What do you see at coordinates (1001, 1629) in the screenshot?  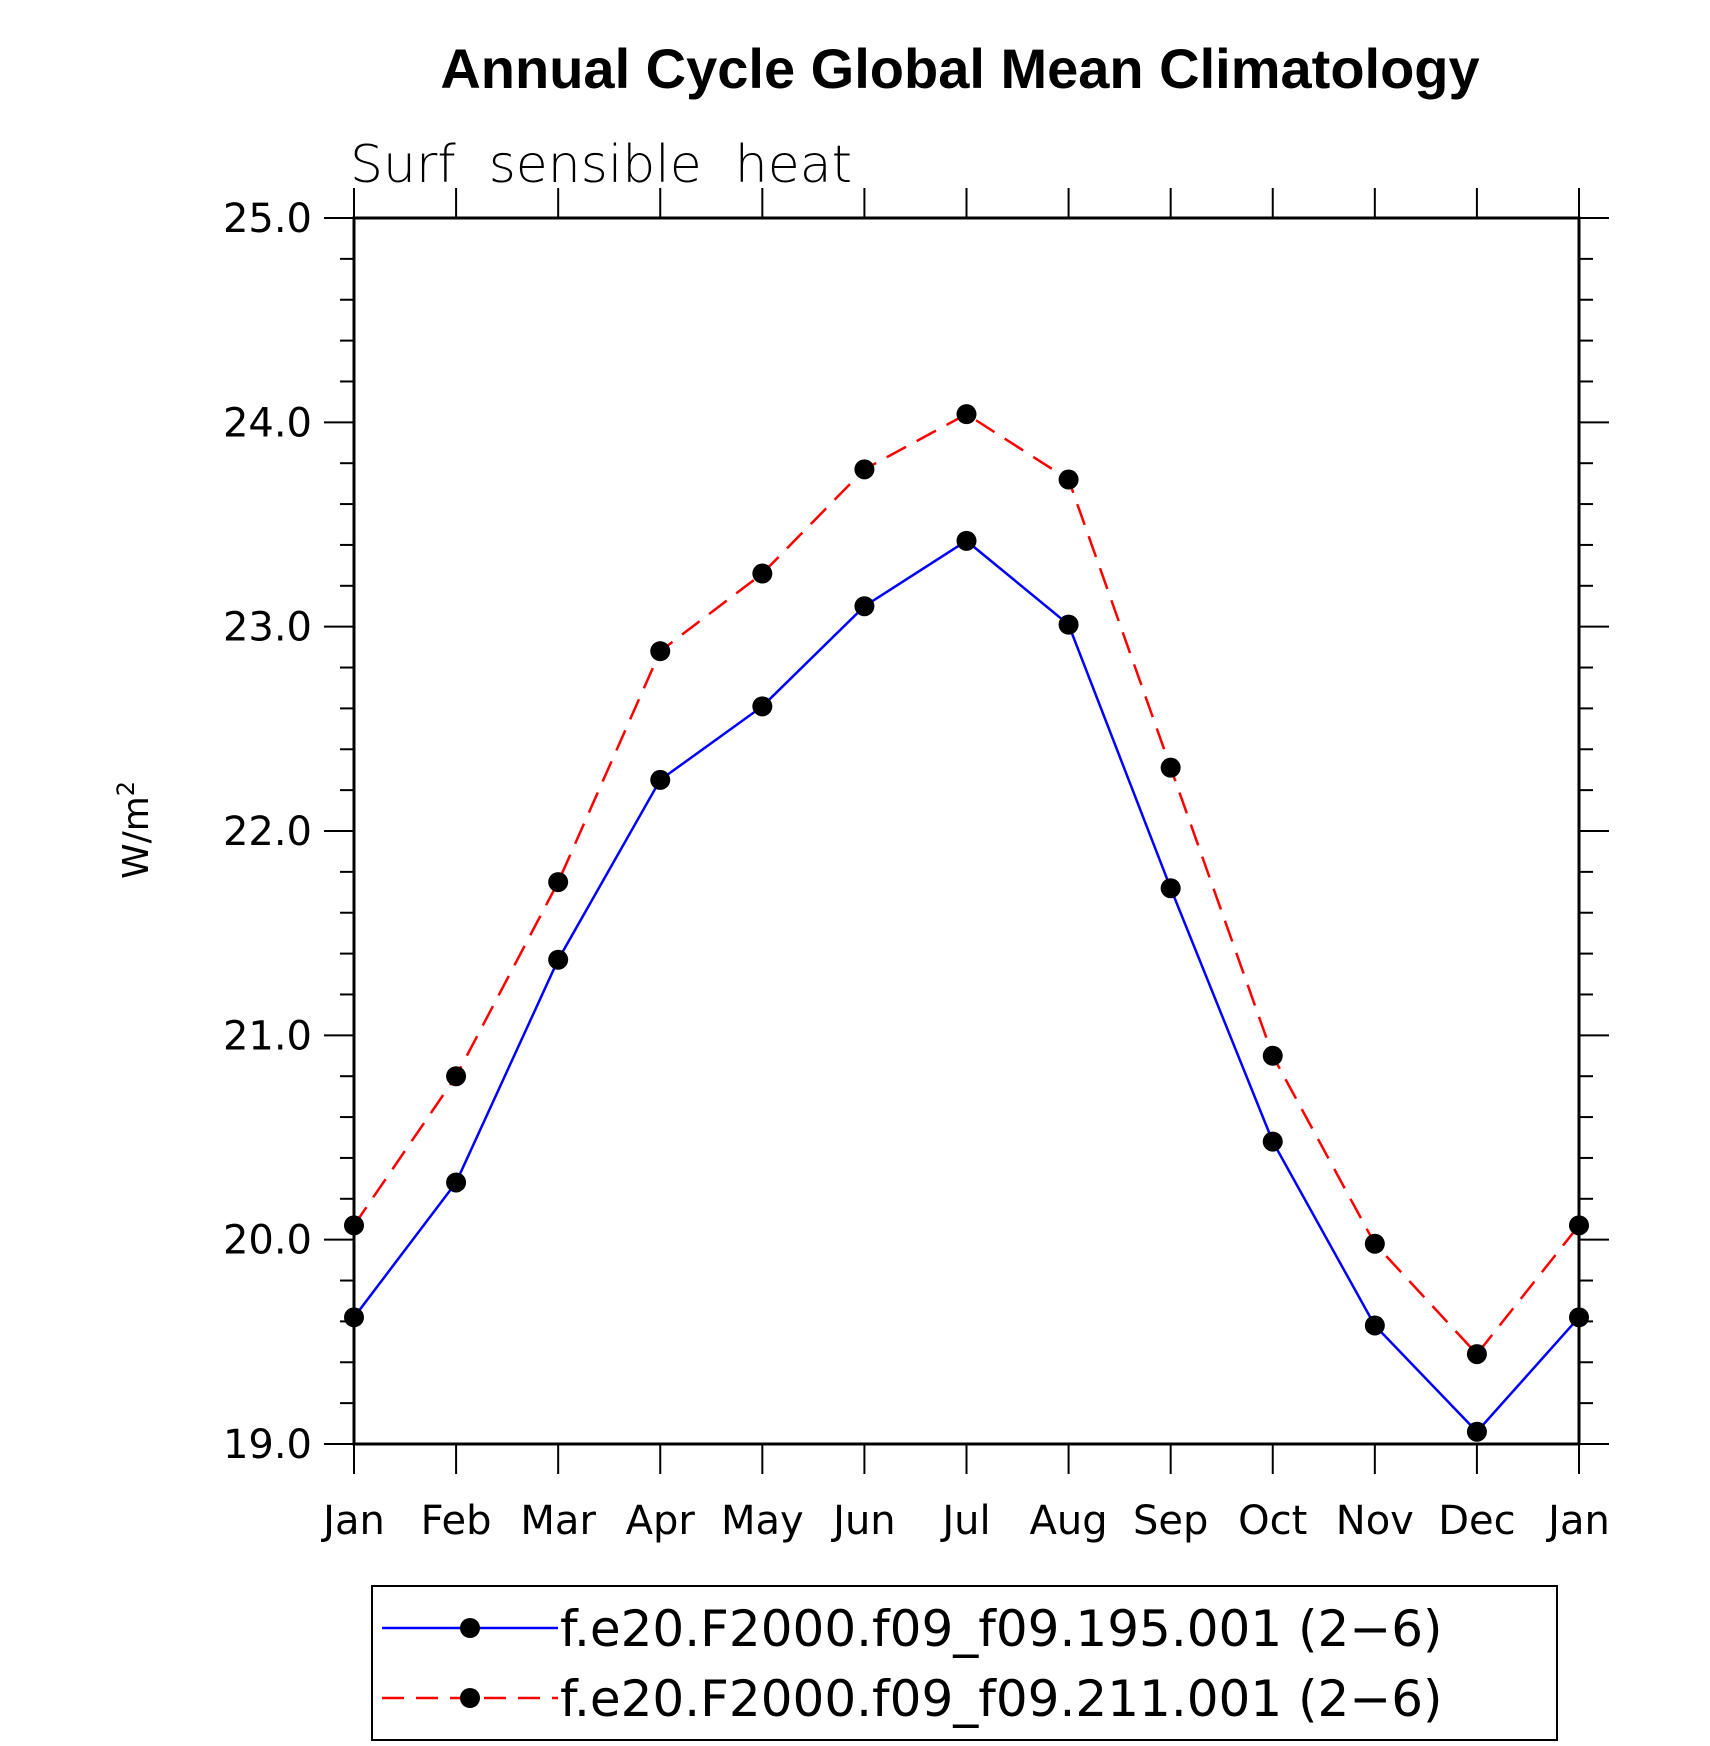 I see `legend-label-1: f.e20.F2000.f09_f09.195.001 (2−6)` at bounding box center [1001, 1629].